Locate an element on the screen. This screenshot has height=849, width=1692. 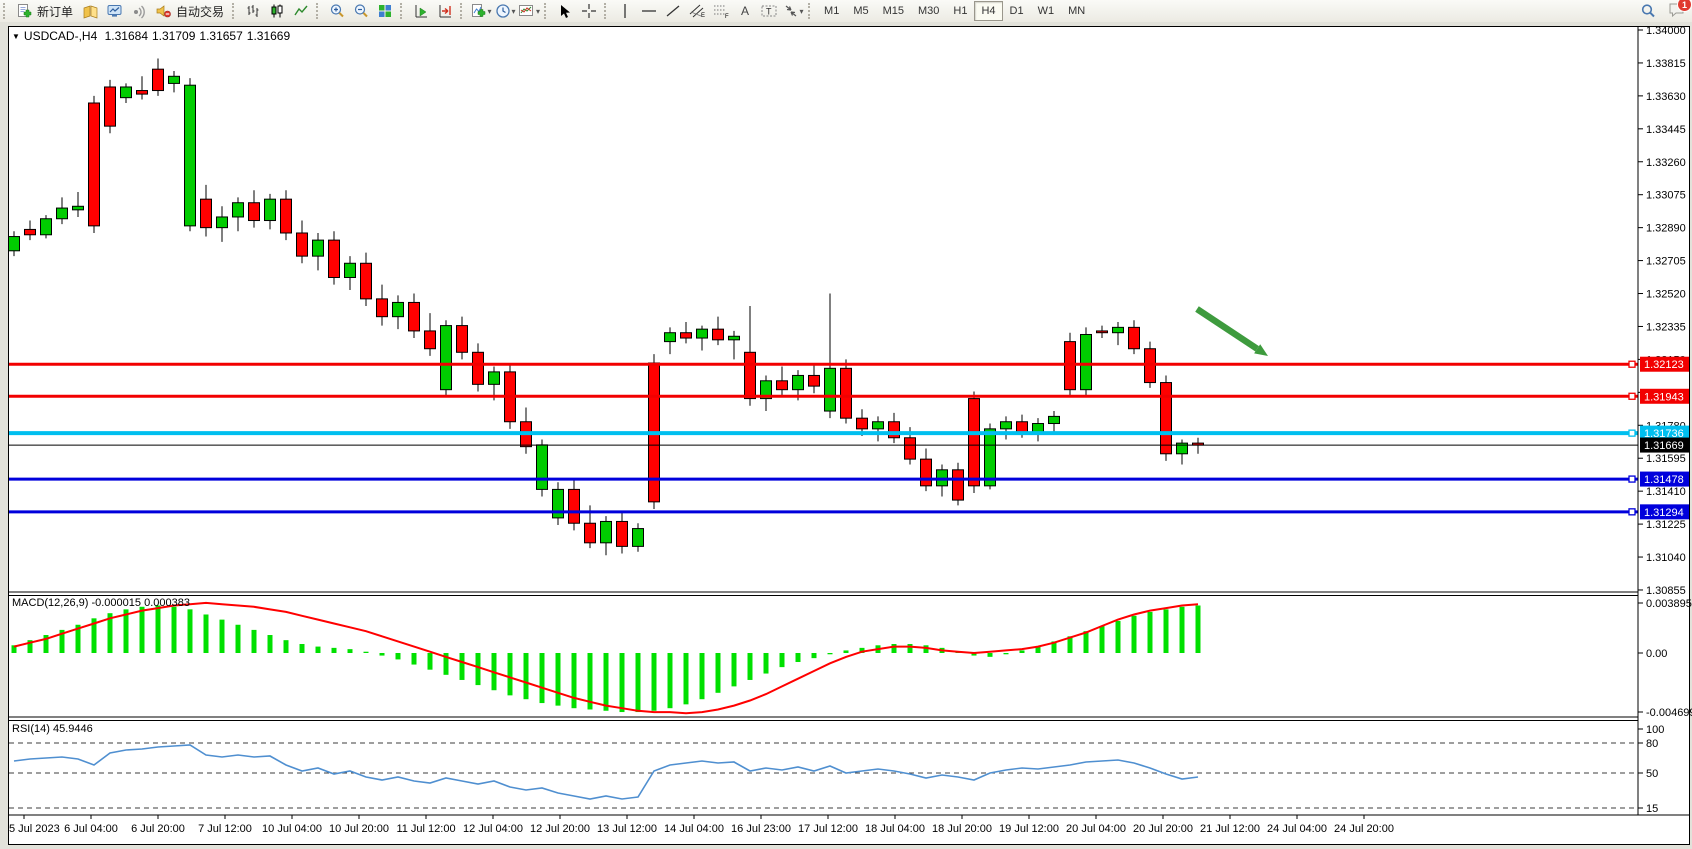
hline-price-1.31478-box is located at coordinates (1664, 479).